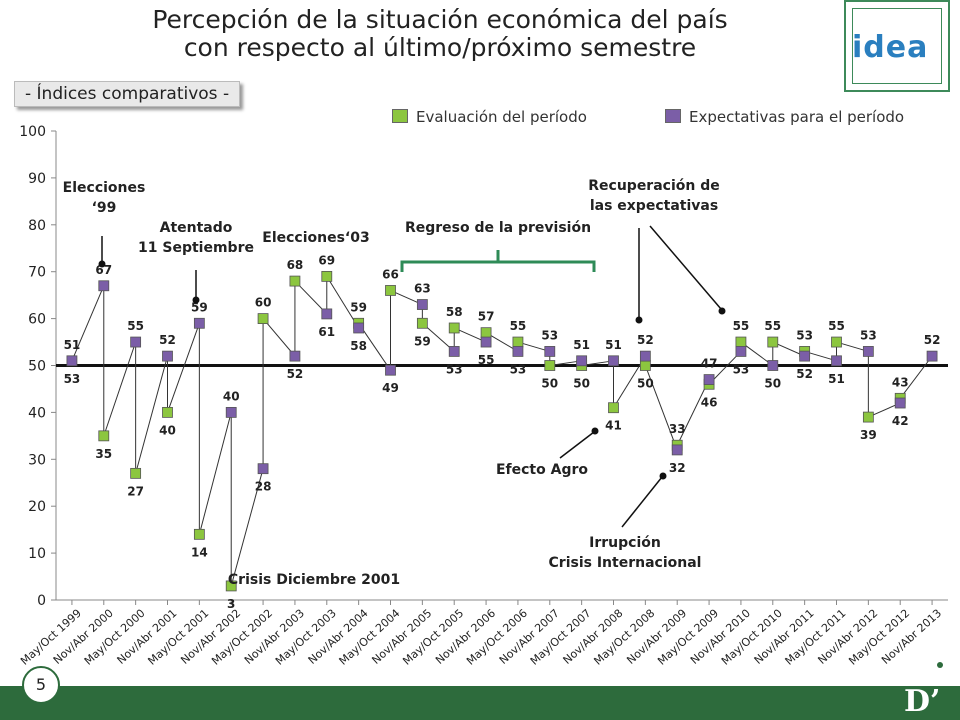 The image size is (960, 720). Describe the element at coordinates (390, 274) in the screenshot. I see `data-label: 66` at that location.